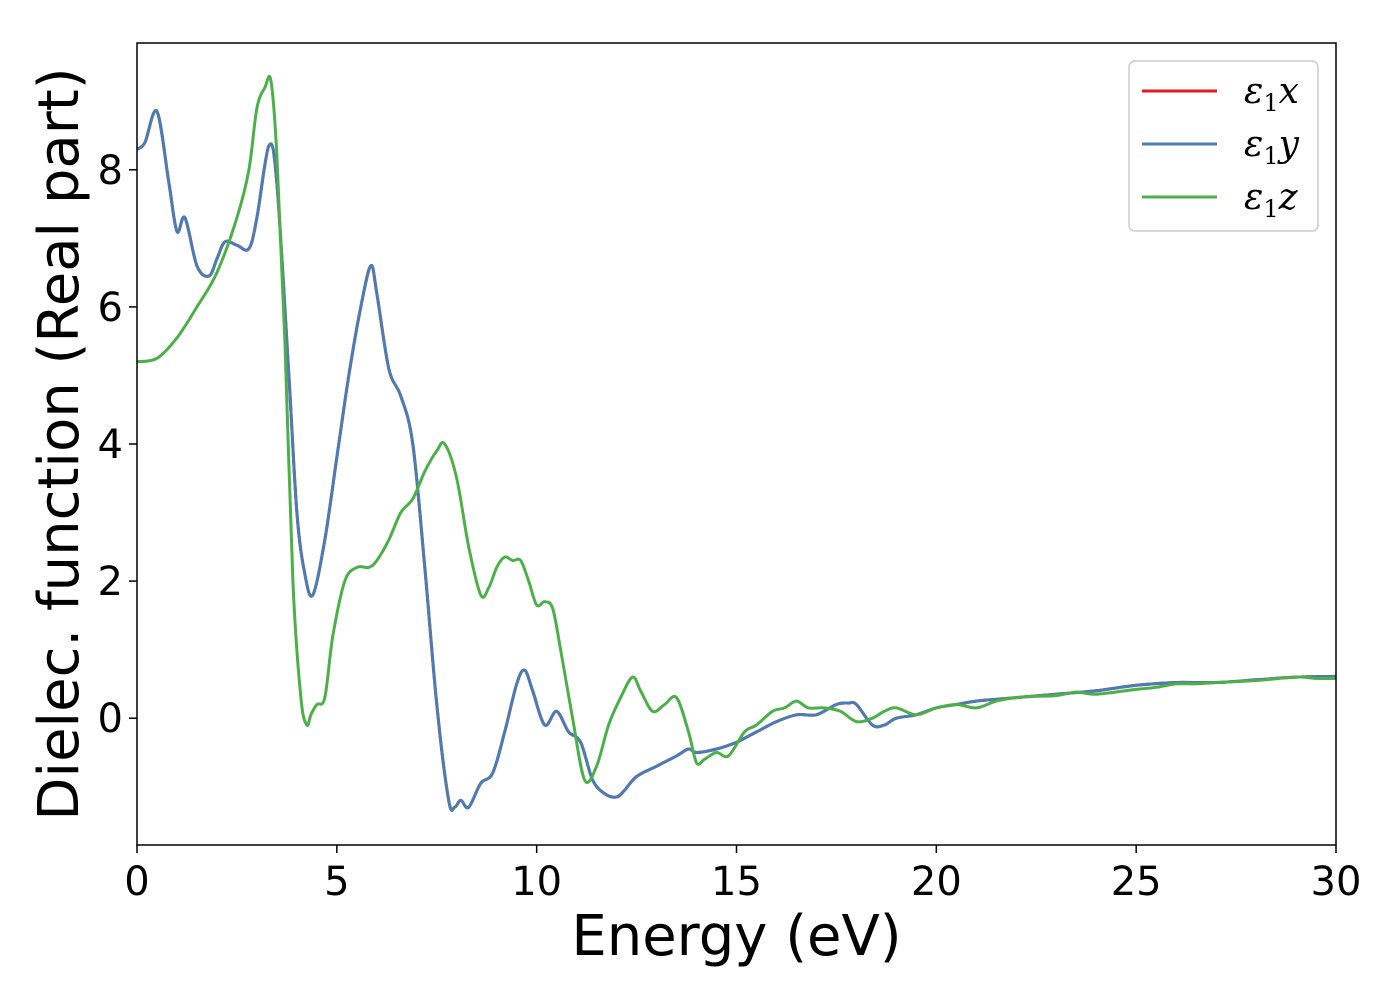 This screenshot has height=1000, width=1400. I want to click on legend-label-z: ε1z, so click(1271, 200).